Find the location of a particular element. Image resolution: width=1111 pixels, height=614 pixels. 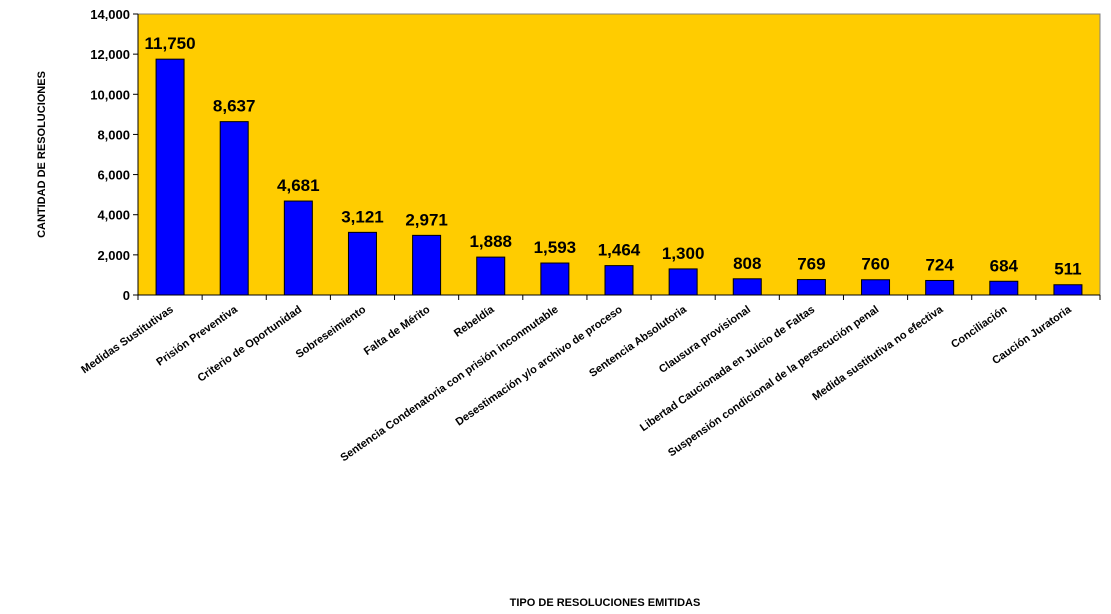

x-axis-title: TIPO DE RESOLUCIONES EMITIDAS is located at coordinates (605, 603).